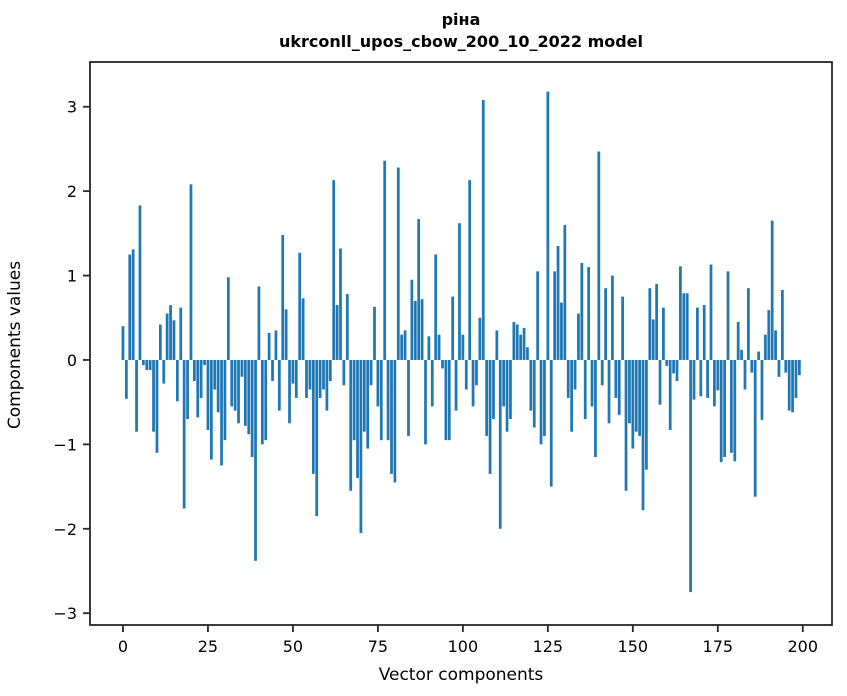  What do you see at coordinates (461, 19) in the screenshot?
I see `chart-title: ріна` at bounding box center [461, 19].